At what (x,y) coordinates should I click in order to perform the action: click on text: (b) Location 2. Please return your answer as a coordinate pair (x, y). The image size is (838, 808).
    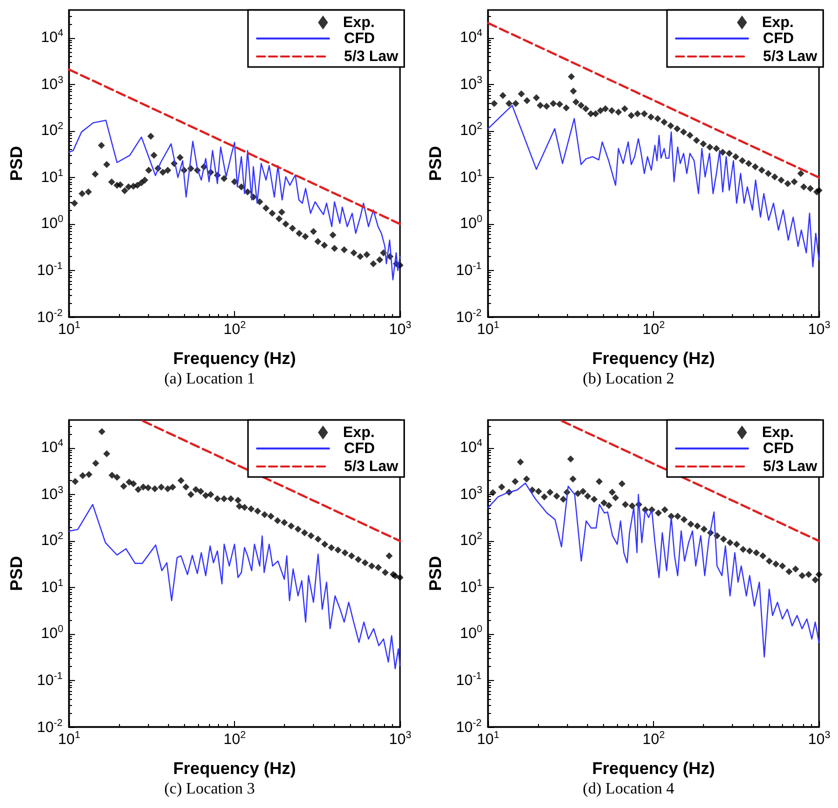
    Looking at the image, I should click on (628, 379).